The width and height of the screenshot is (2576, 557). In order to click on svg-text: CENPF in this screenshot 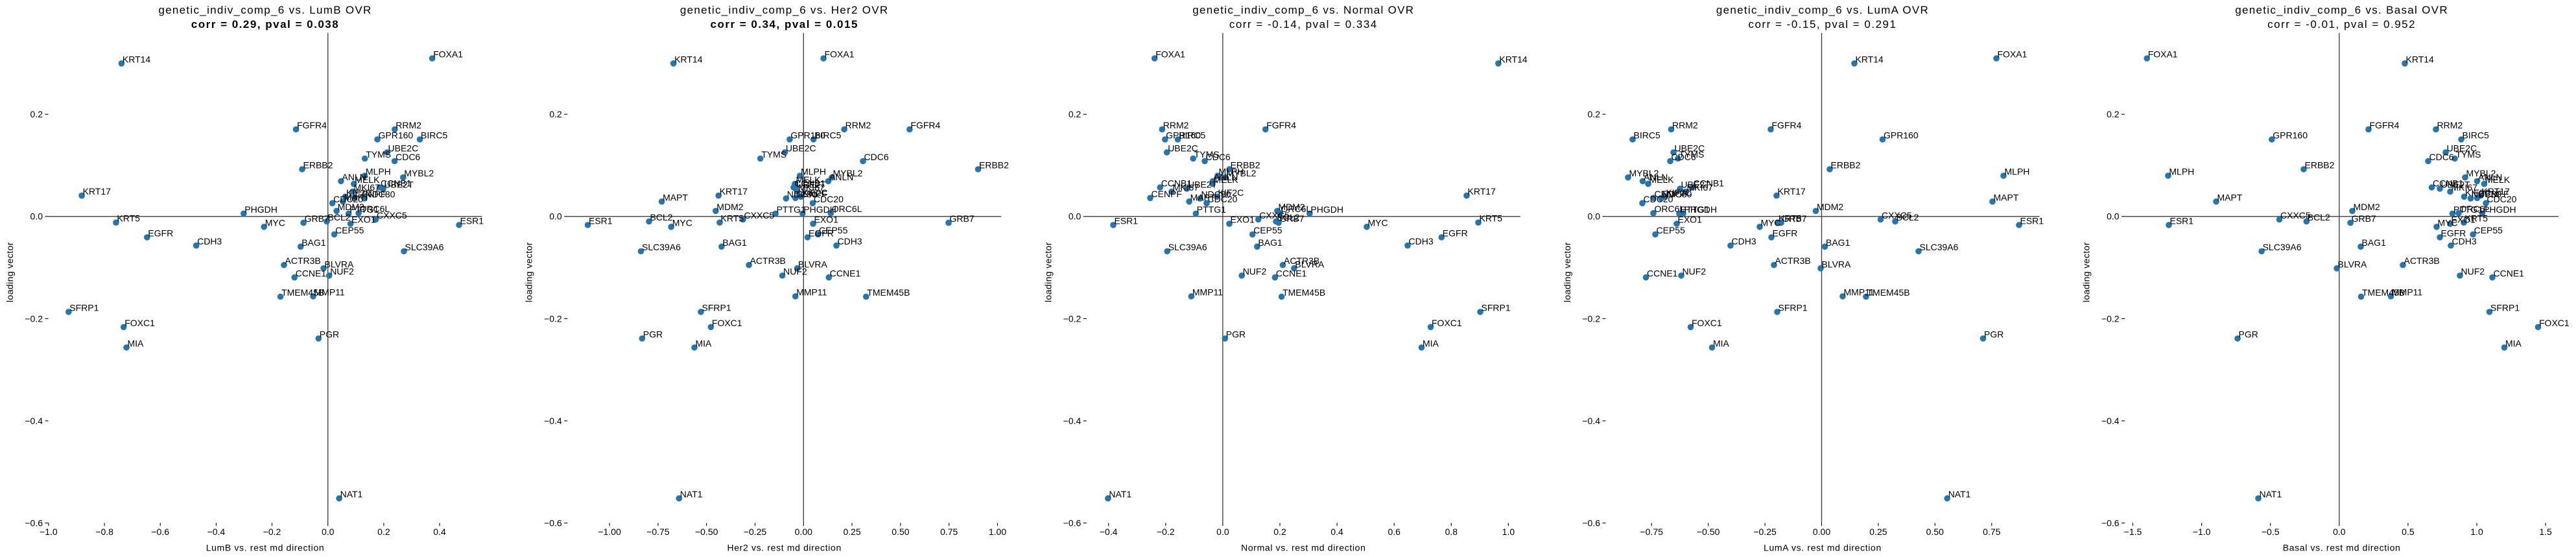, I will do `click(1167, 194)`.